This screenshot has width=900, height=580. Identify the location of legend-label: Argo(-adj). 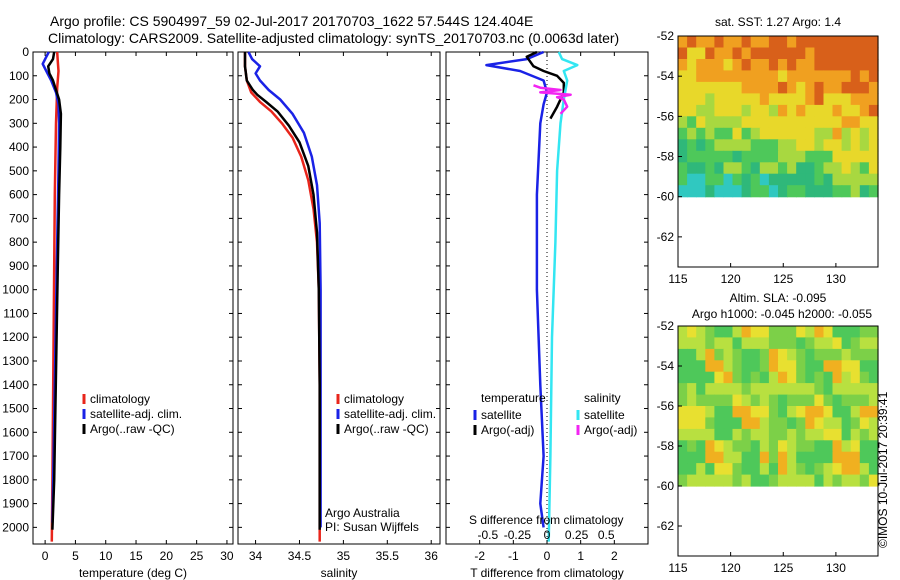
(610, 430).